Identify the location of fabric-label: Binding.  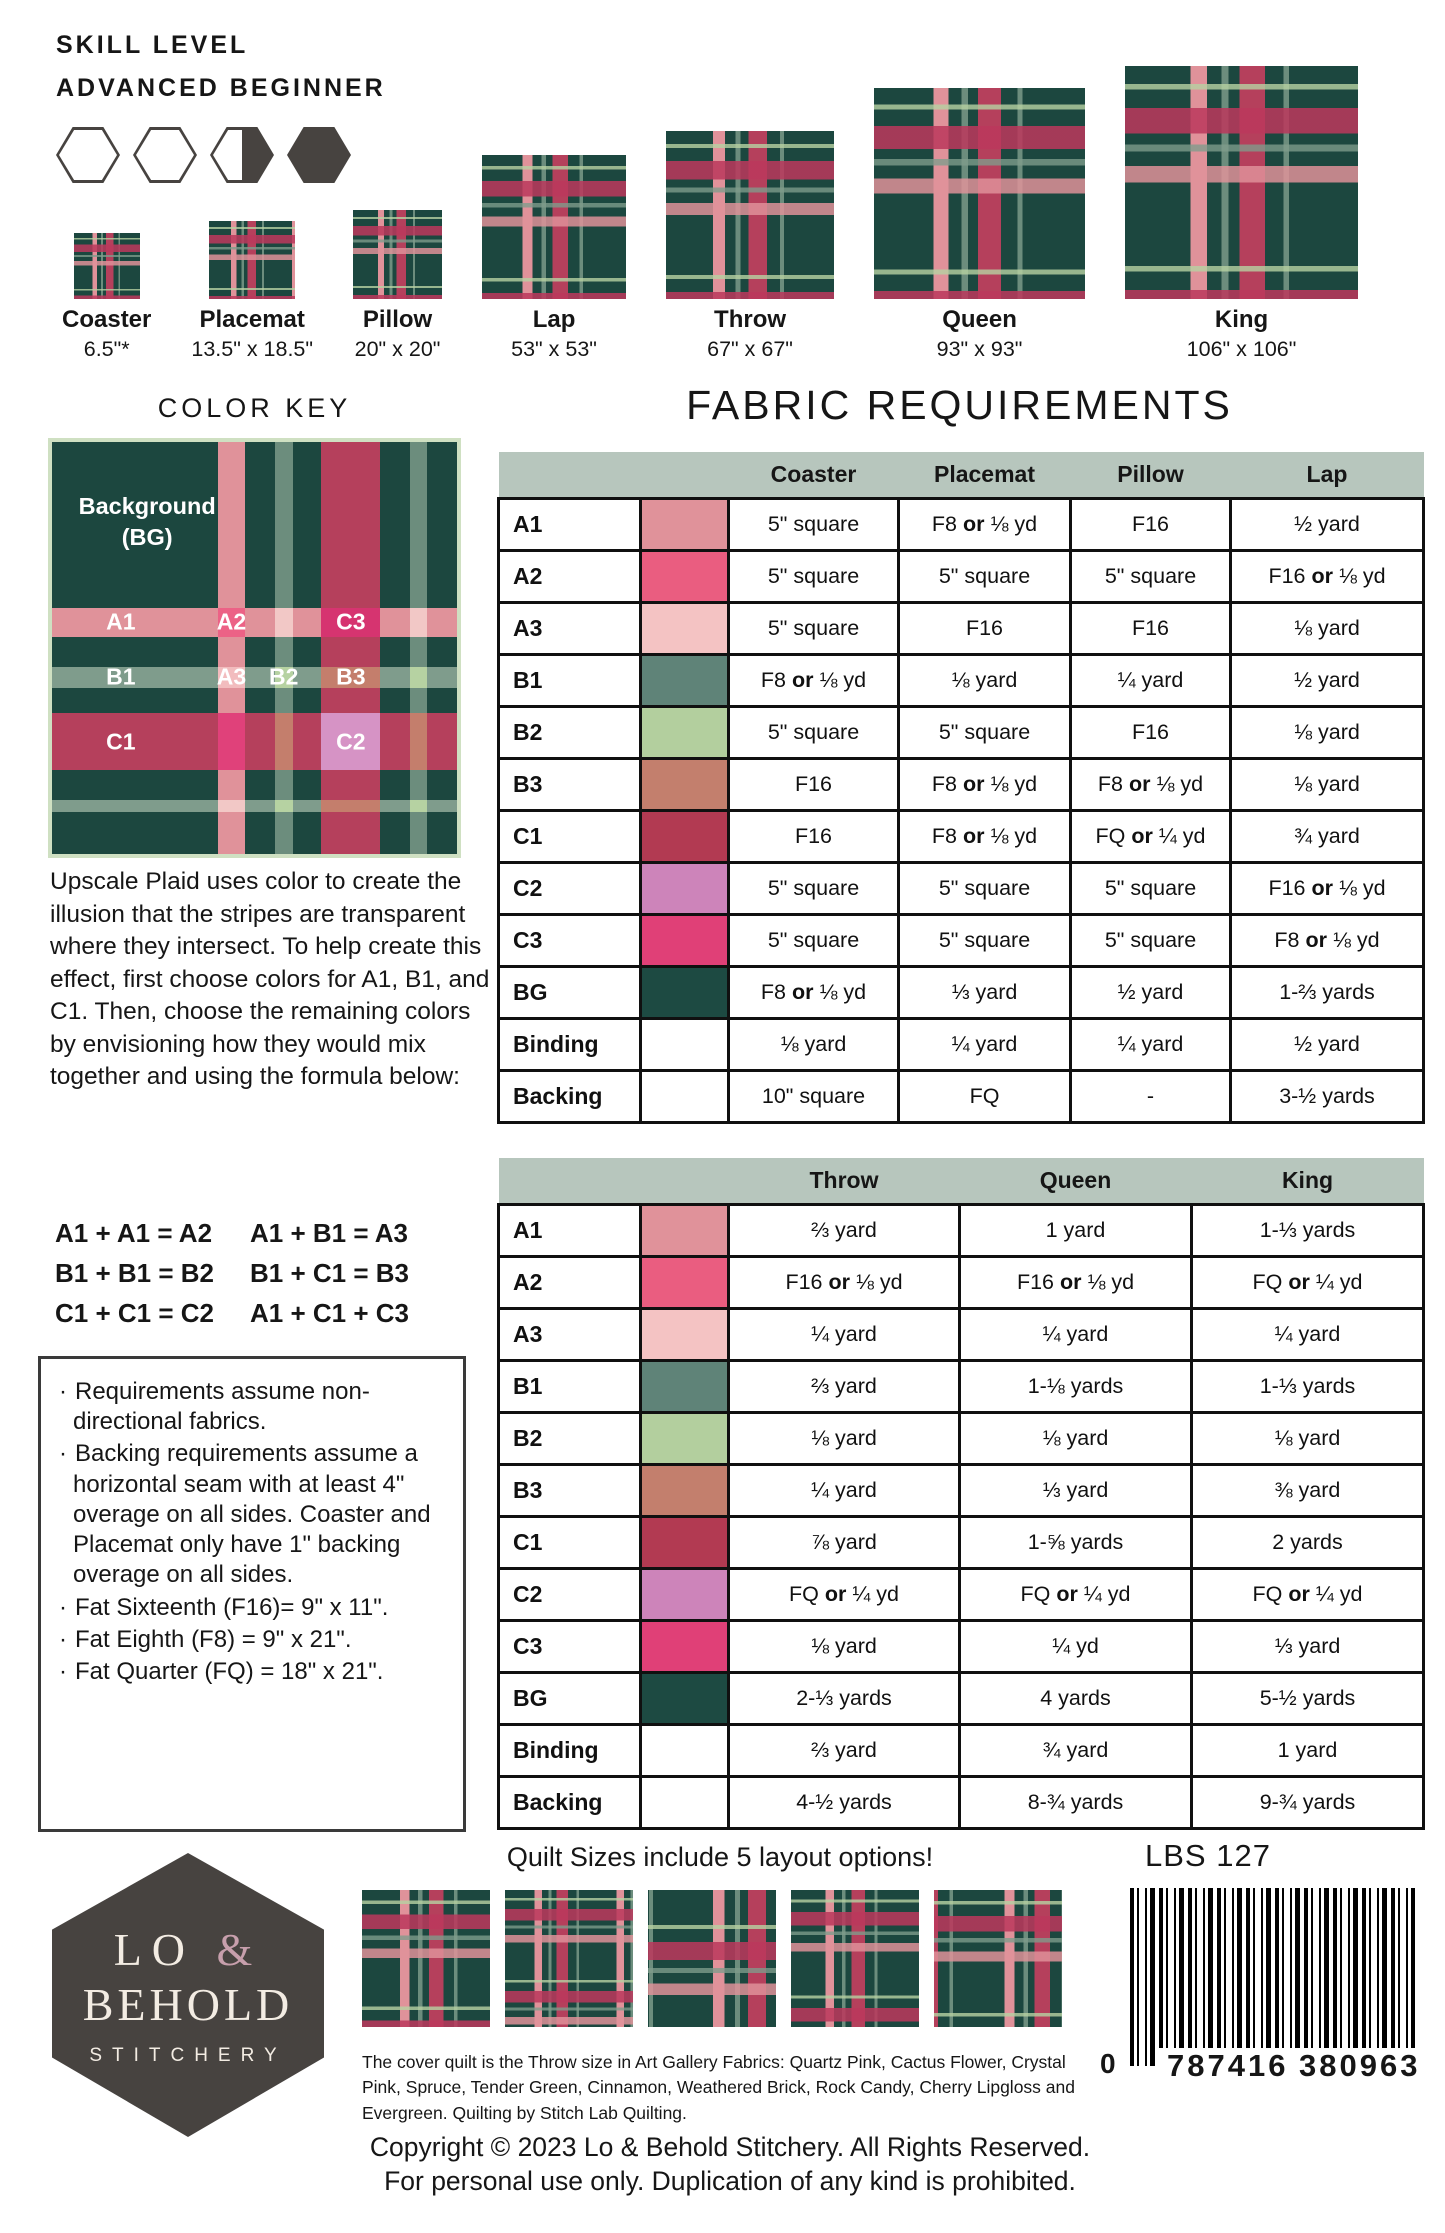
(569, 1750).